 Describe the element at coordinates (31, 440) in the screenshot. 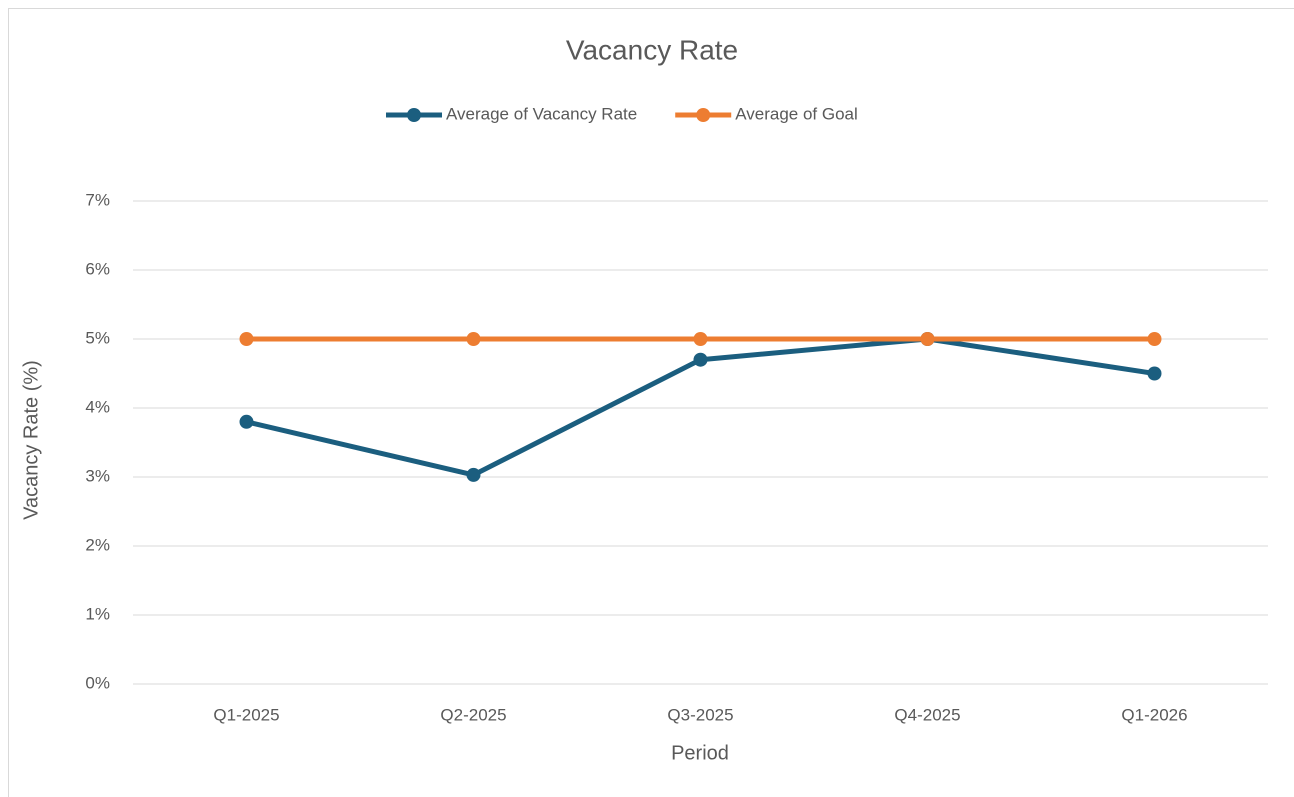

I see `y-axis-label: Vacancy Rate (%)` at that location.